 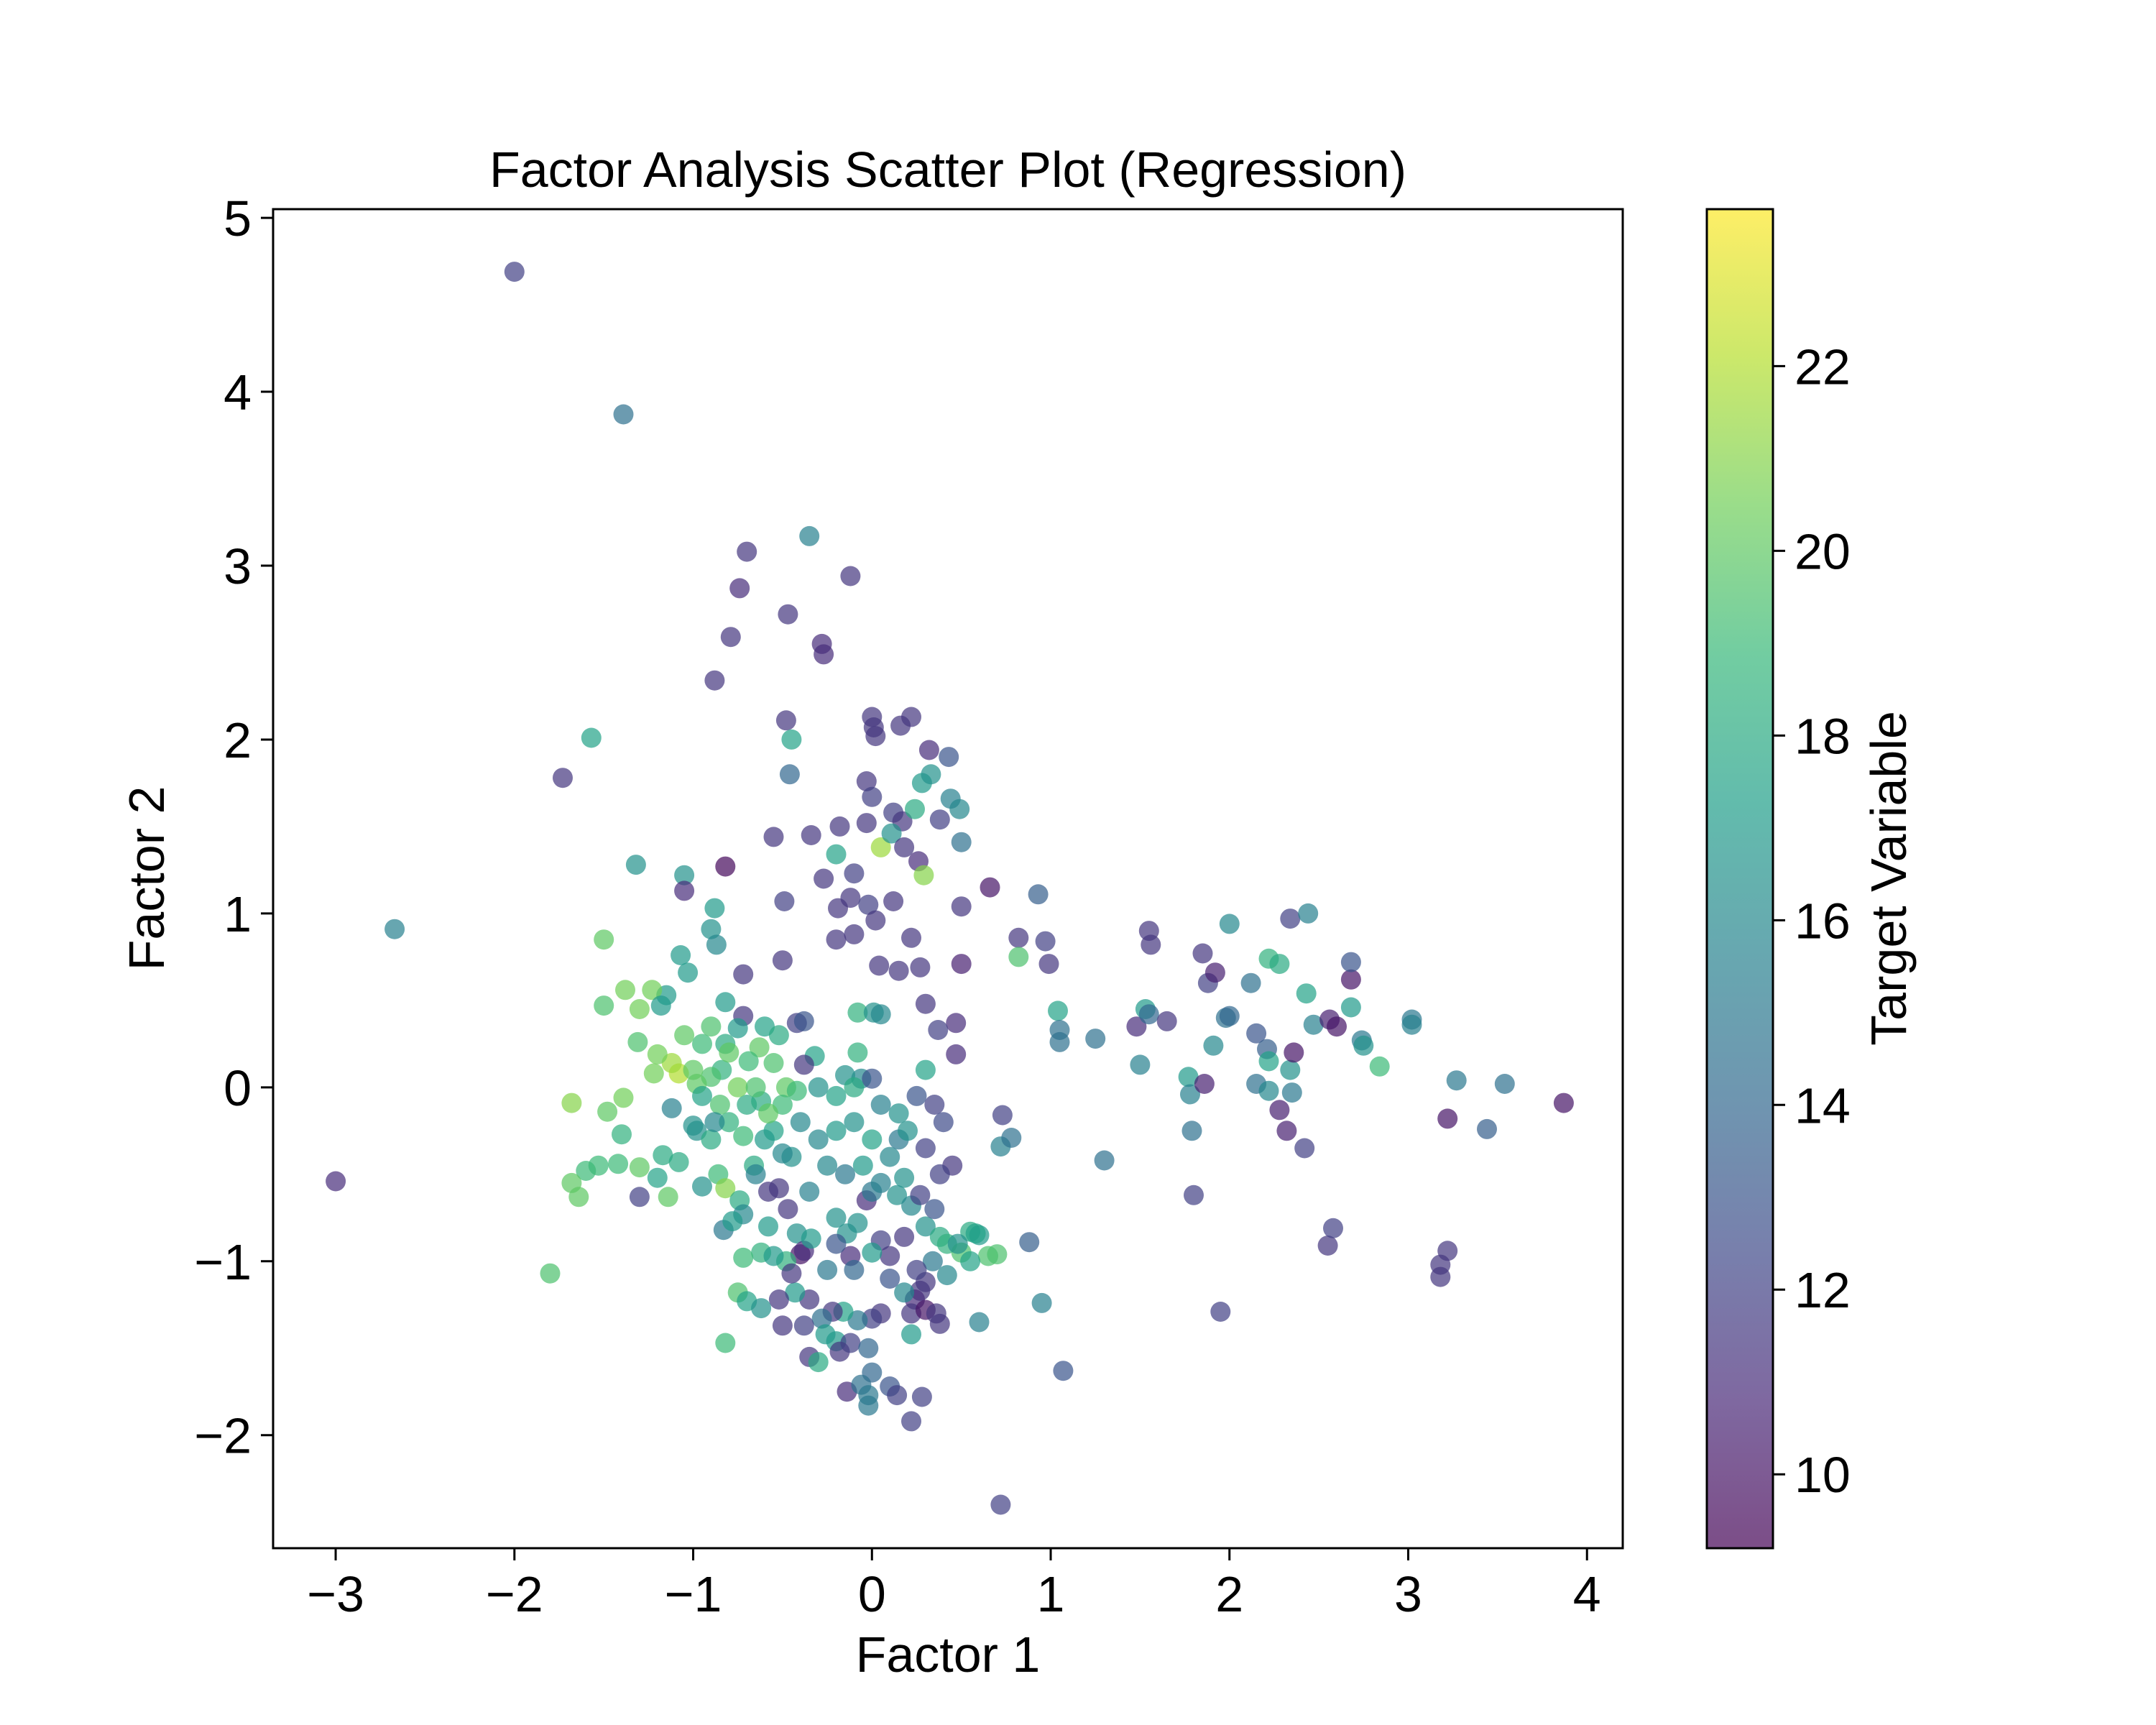 What do you see at coordinates (223, 1436) in the screenshot?
I see `y-tick-label: −2` at bounding box center [223, 1436].